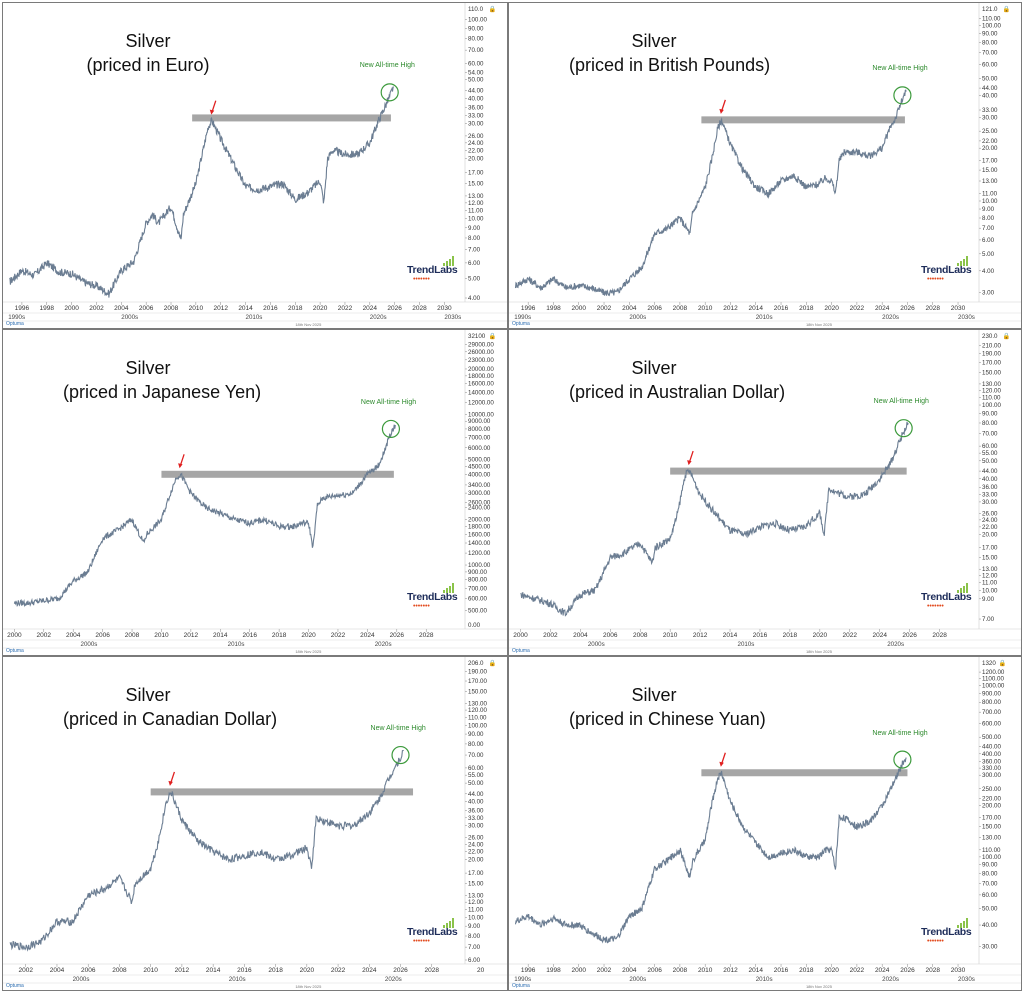  What do you see at coordinates (991, 817) in the screenshot?
I see `y-tick-label: 170.00` at bounding box center [991, 817].